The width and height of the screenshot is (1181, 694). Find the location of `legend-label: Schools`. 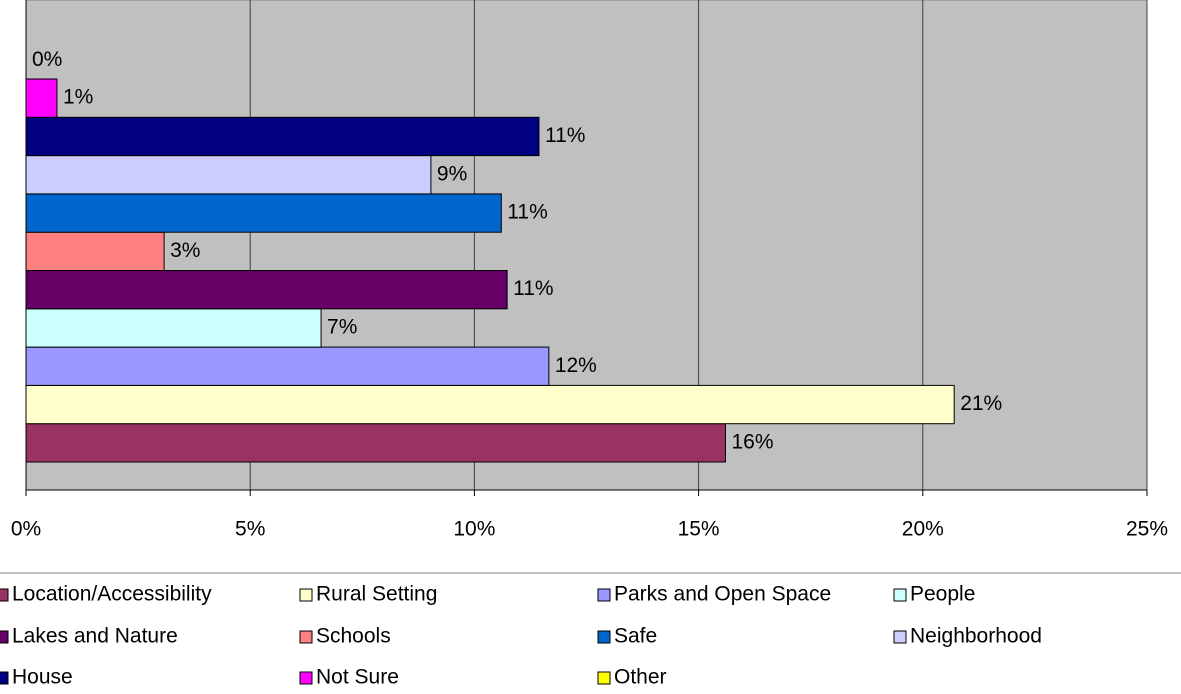

legend-label: Schools is located at coordinates (353, 636).